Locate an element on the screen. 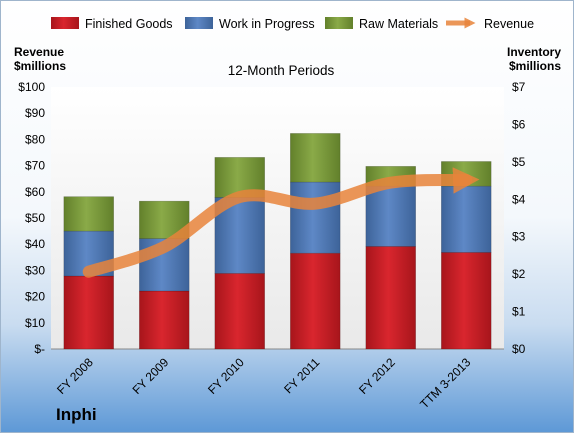 Image resolution: width=574 pixels, height=433 pixels. legend-swatch-raw-materials is located at coordinates (339, 23).